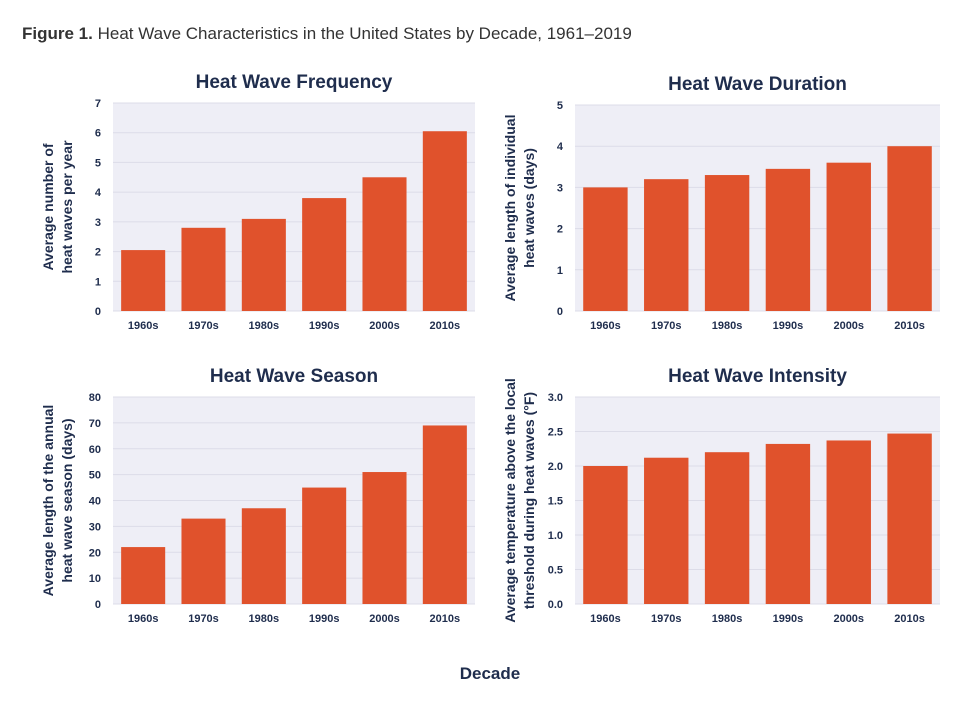 The width and height of the screenshot is (980, 705). What do you see at coordinates (95, 398) in the screenshot?
I see `y-tick-label: 80` at bounding box center [95, 398].